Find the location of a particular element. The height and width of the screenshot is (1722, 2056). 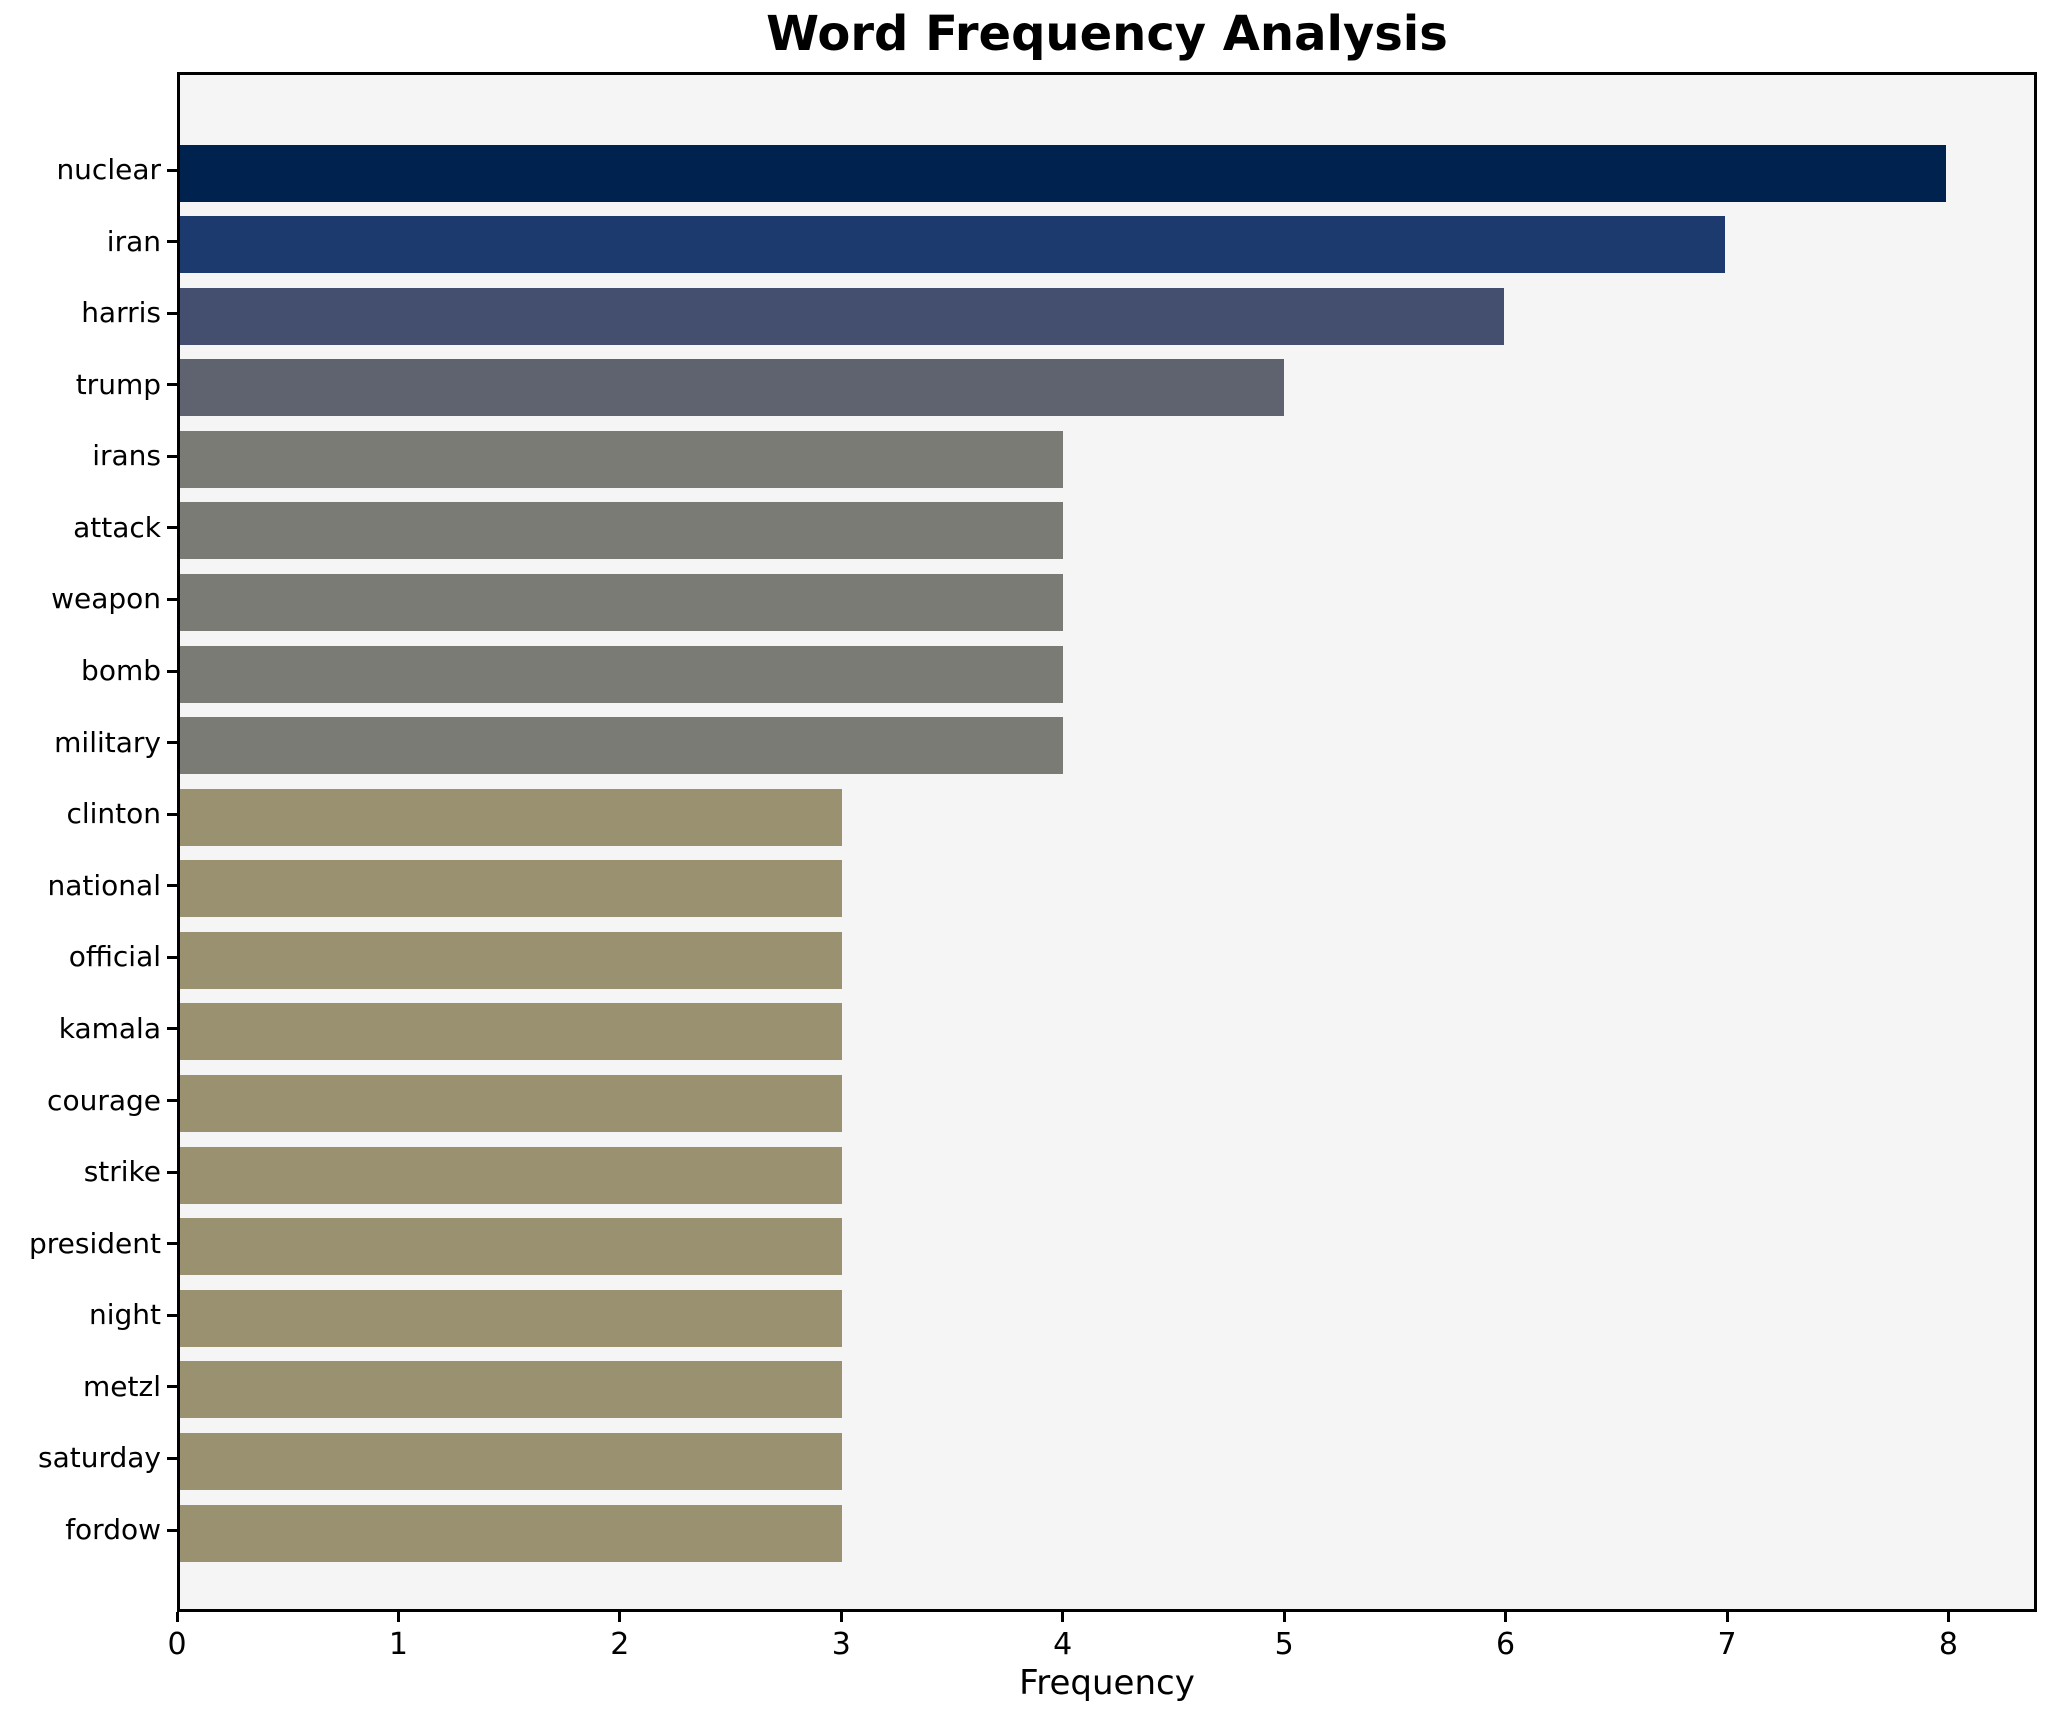

x-axis-title: Frequency is located at coordinates (1107, 1683).